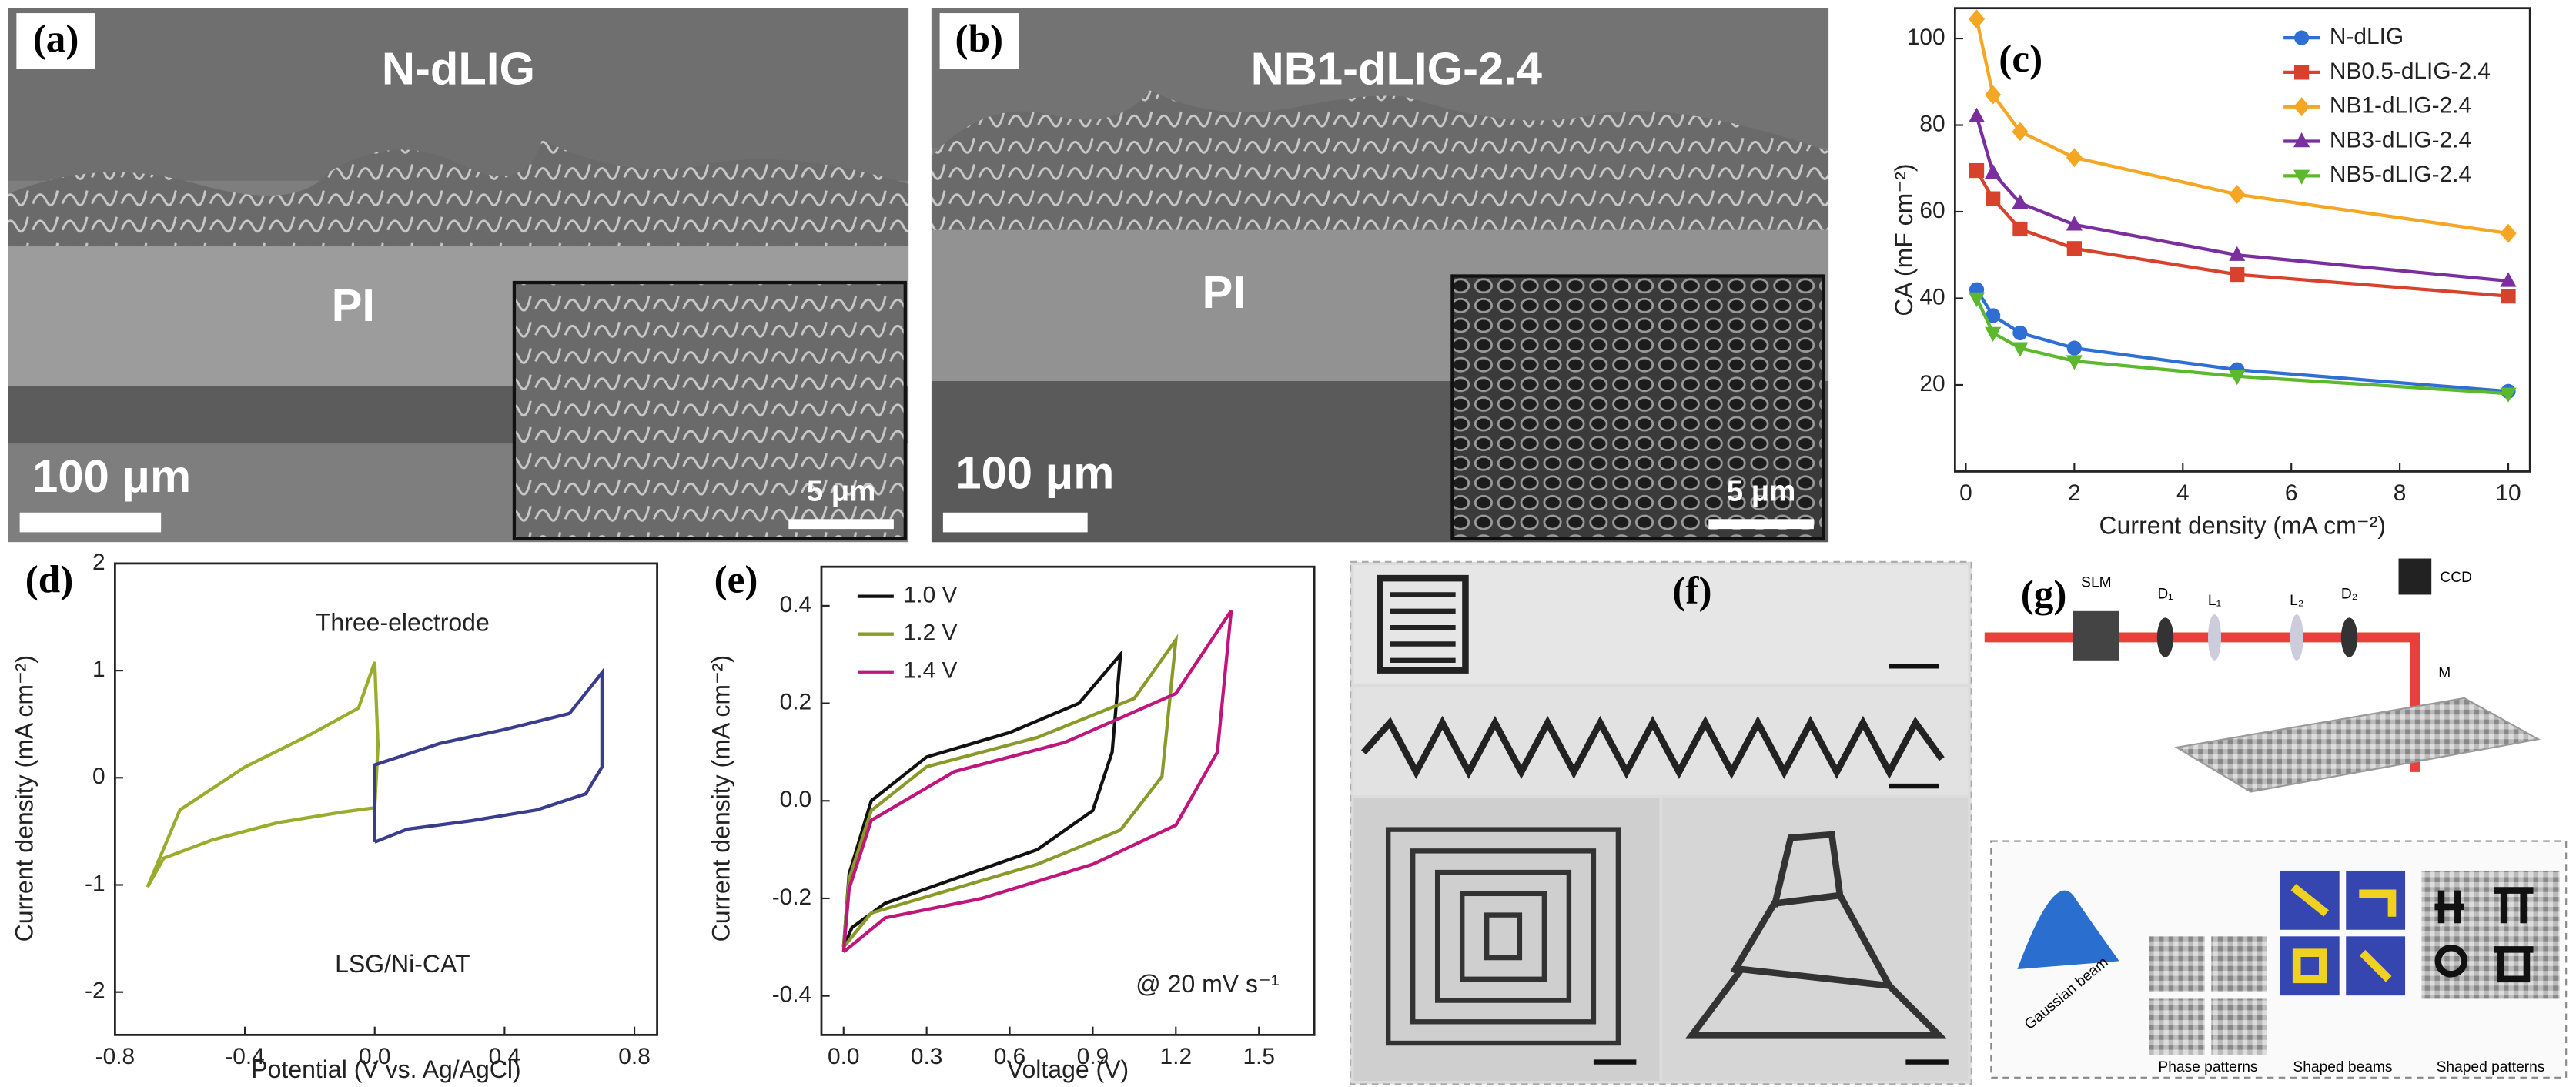 Image resolution: width=2576 pixels, height=1087 pixels. I want to click on y-tick-label: 40, so click(1932, 296).